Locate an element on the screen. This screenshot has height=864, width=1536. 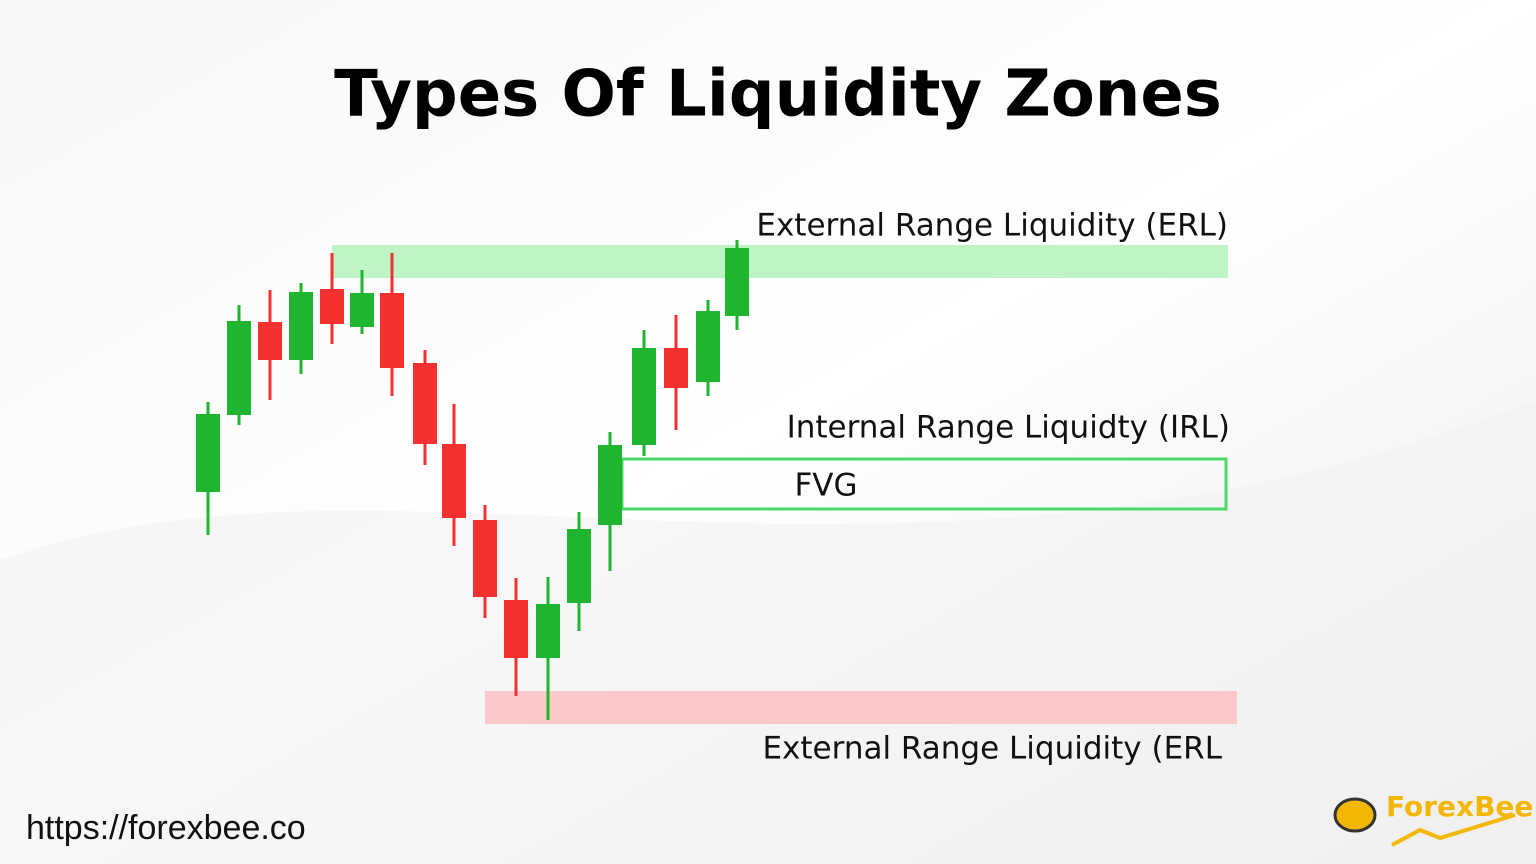
erl-bottom-zone is located at coordinates (861, 707).